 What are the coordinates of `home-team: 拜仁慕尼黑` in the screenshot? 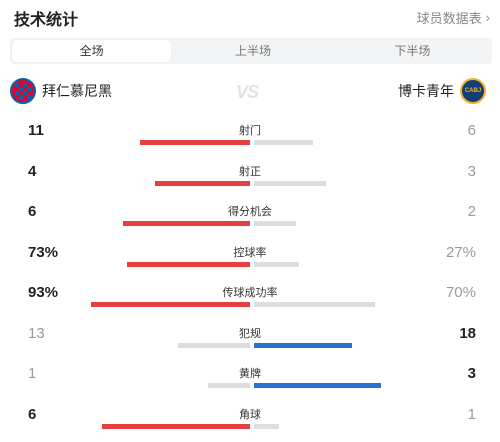 It's located at (61, 91).